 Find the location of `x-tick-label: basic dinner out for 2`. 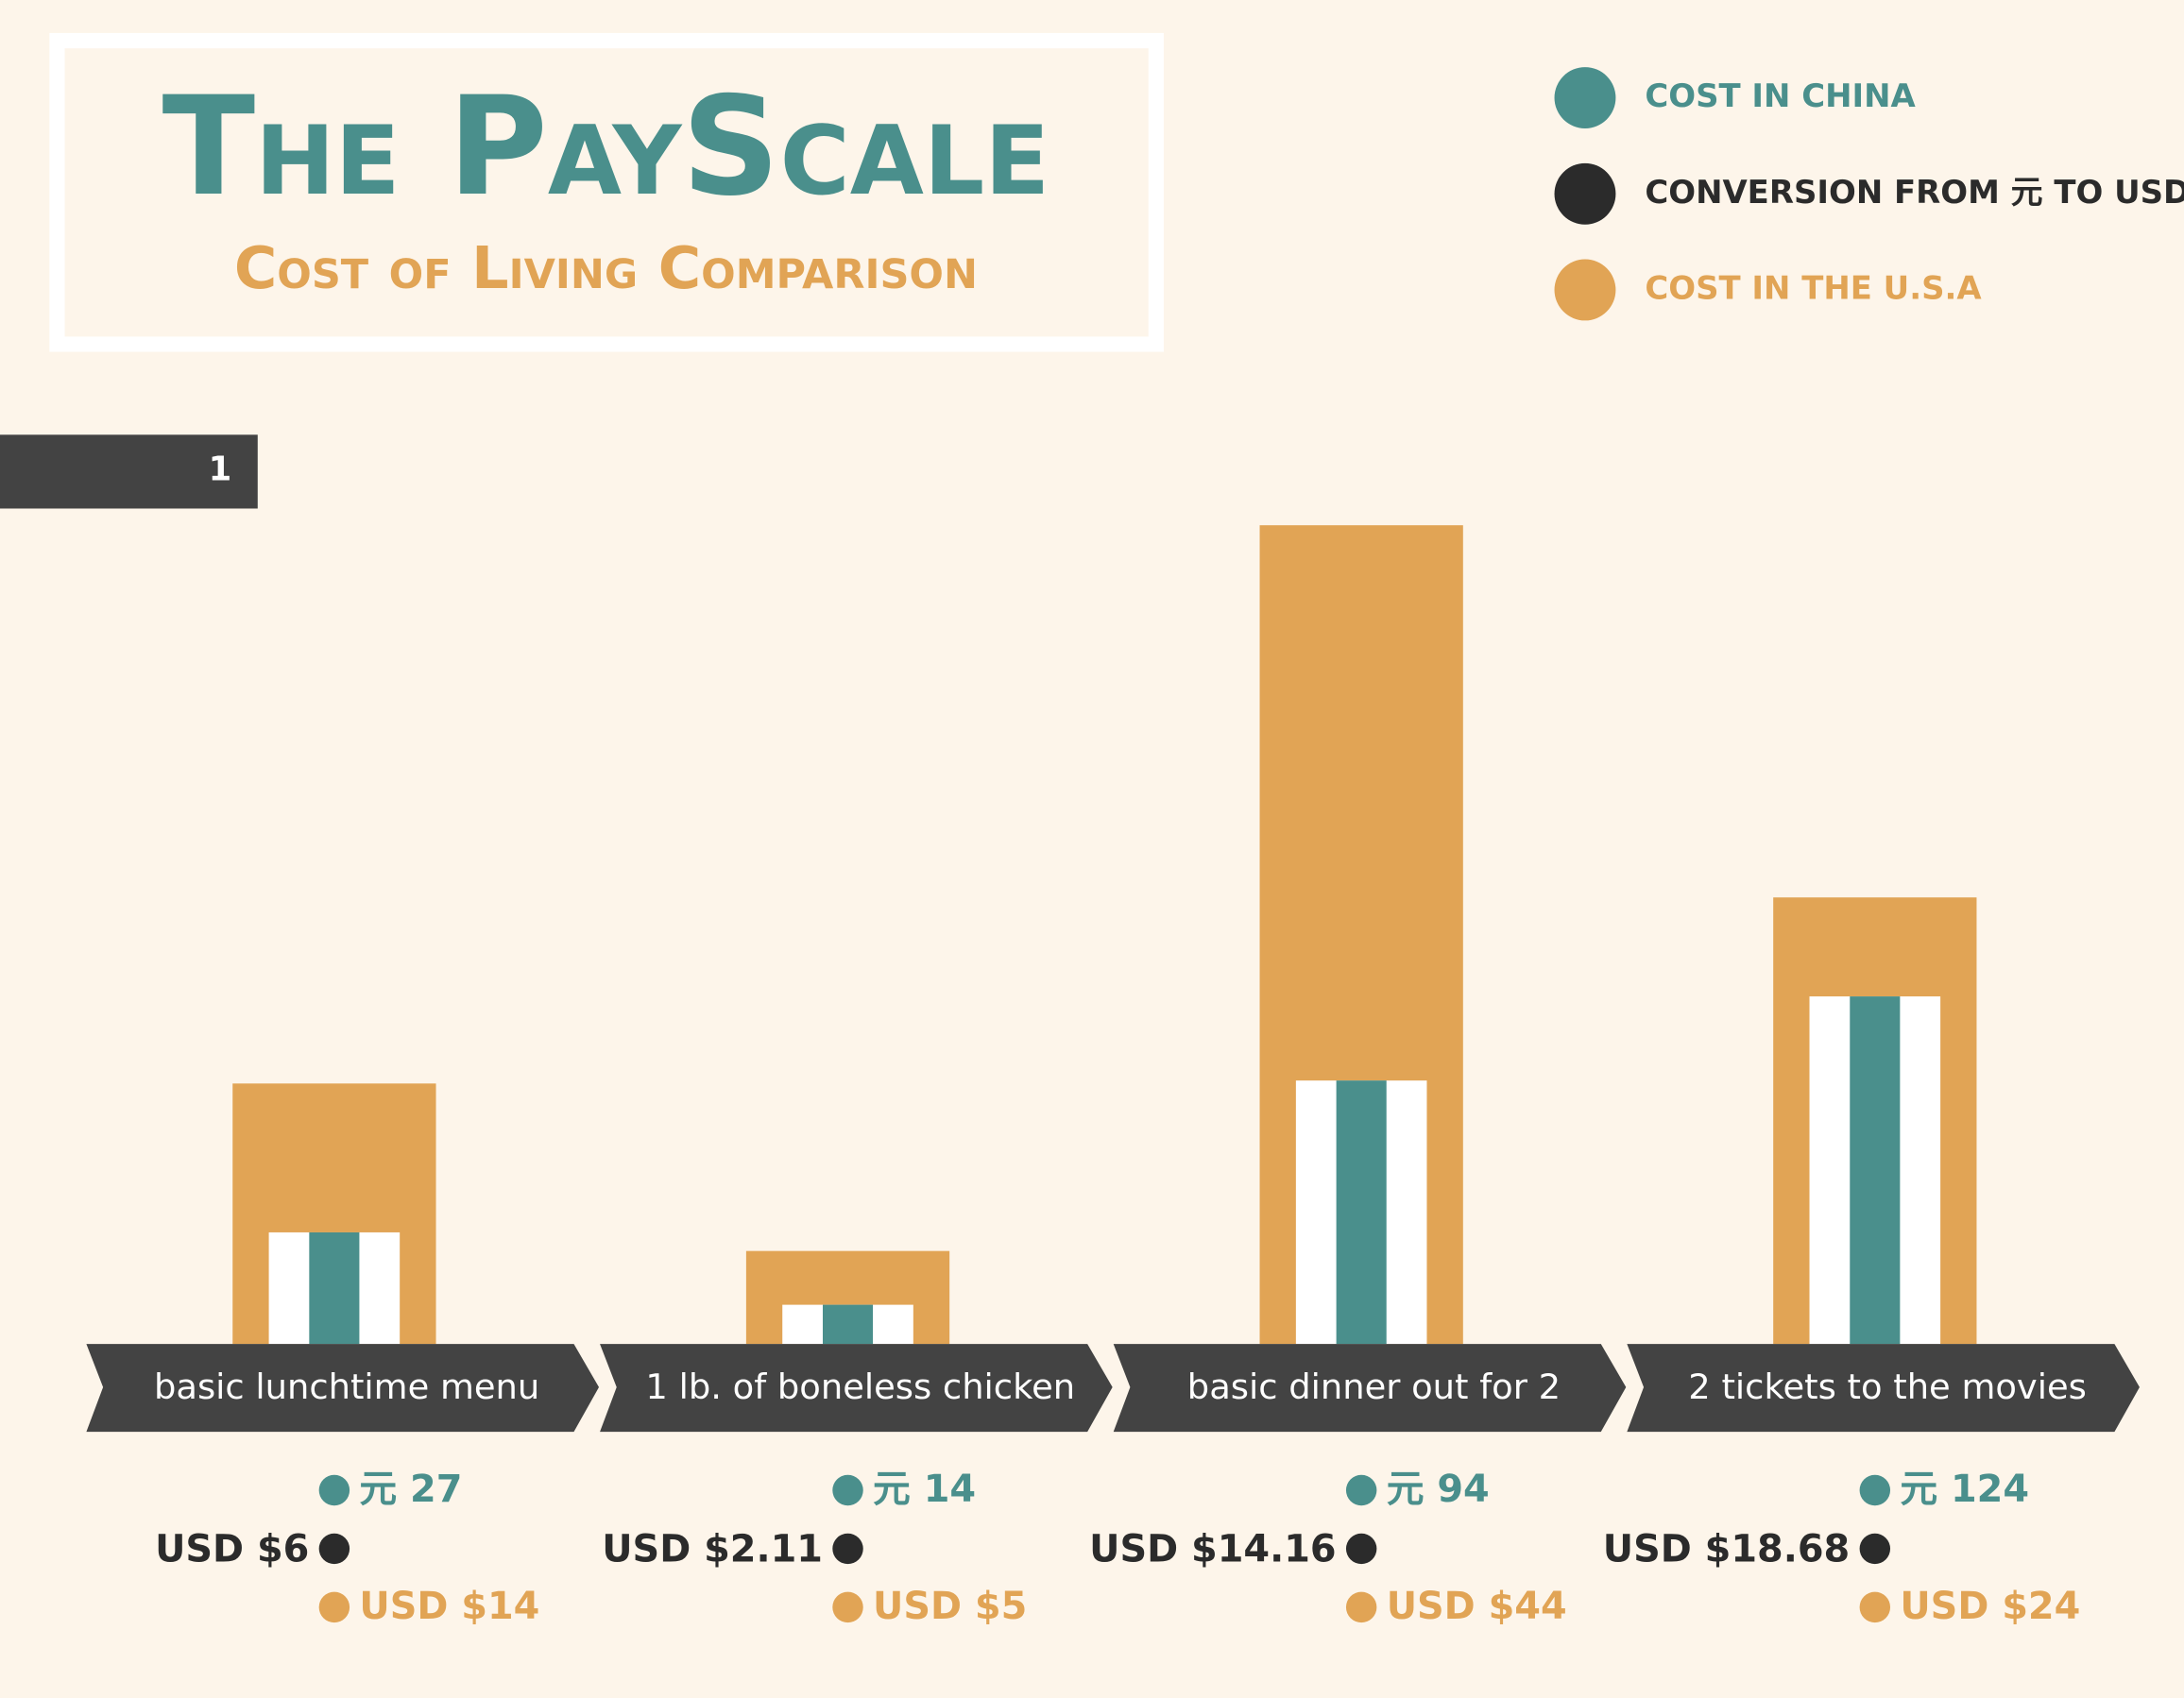

x-tick-label: basic dinner out for 2 is located at coordinates (1374, 1387).